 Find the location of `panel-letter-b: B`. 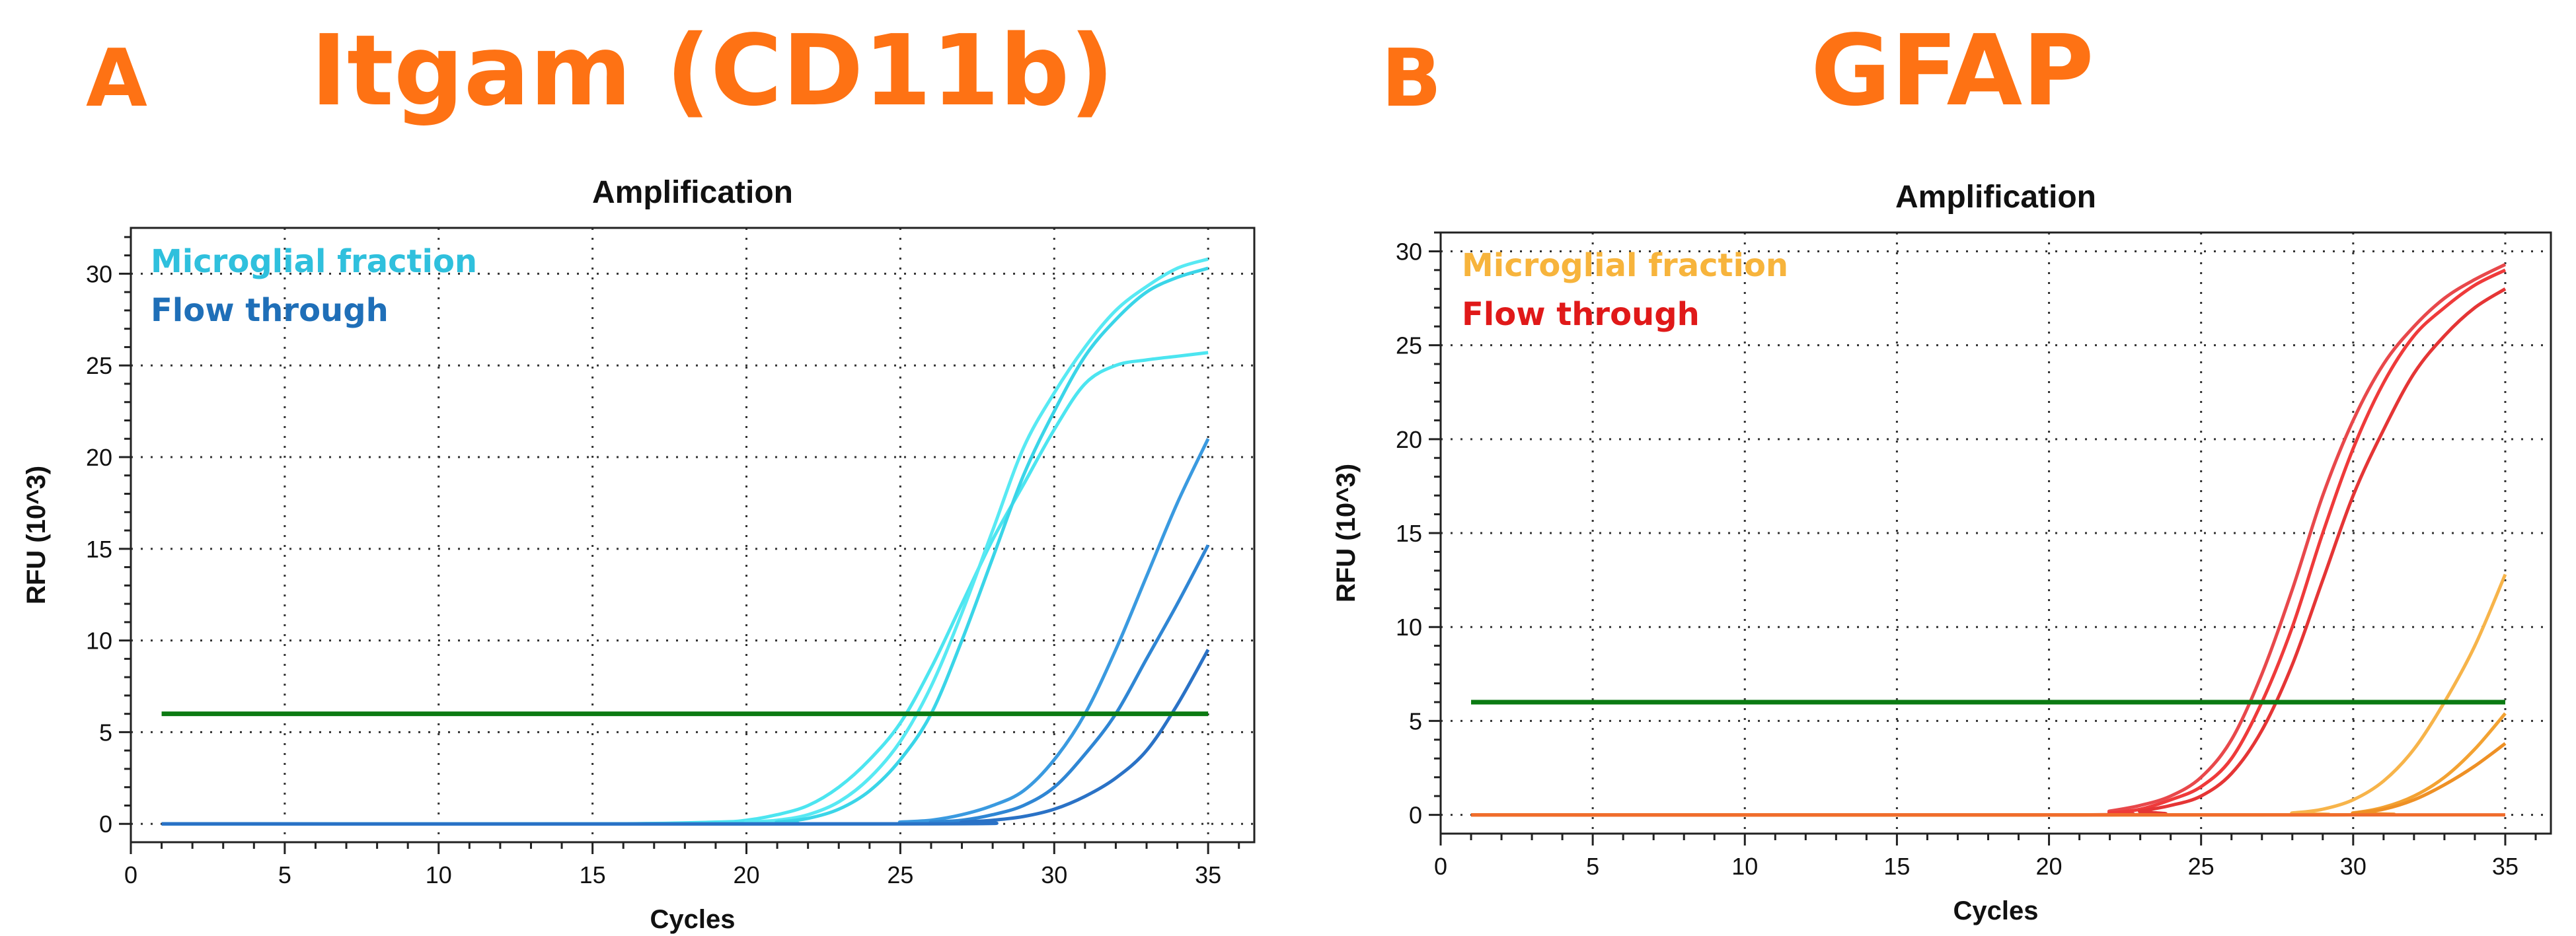

panel-letter-b: B is located at coordinates (1411, 79).